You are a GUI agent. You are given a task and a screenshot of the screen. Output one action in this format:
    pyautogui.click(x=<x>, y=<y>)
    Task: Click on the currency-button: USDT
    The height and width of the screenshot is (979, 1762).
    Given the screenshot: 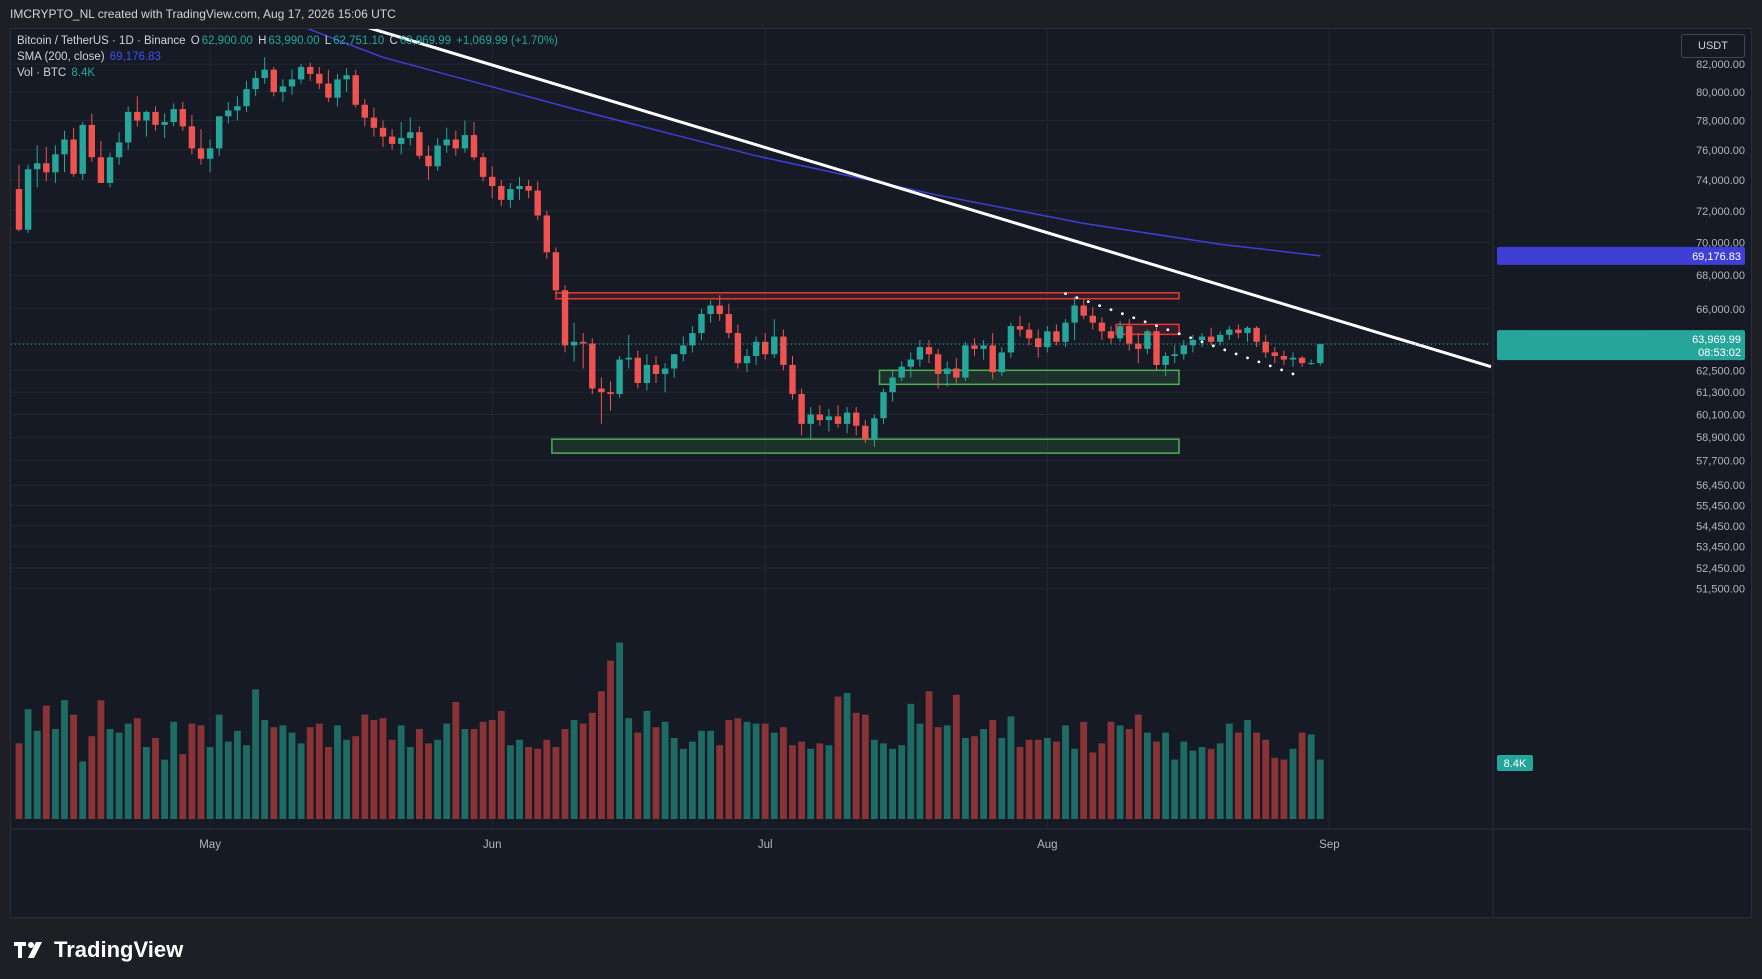 What is the action you would take?
    pyautogui.click(x=1713, y=46)
    